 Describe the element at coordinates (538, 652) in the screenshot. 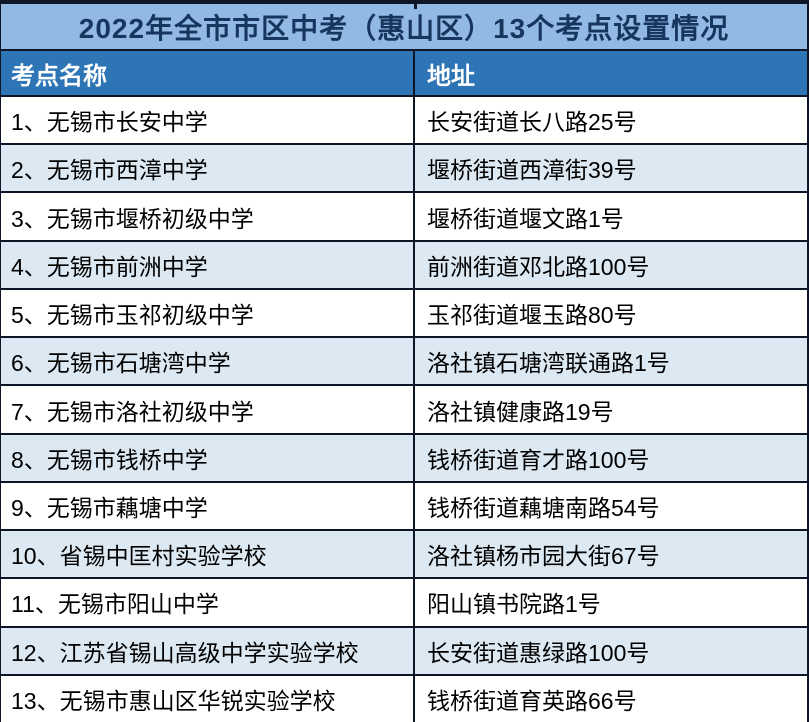

I see `site-address-cell: 长安街道惠绿路100号` at that location.